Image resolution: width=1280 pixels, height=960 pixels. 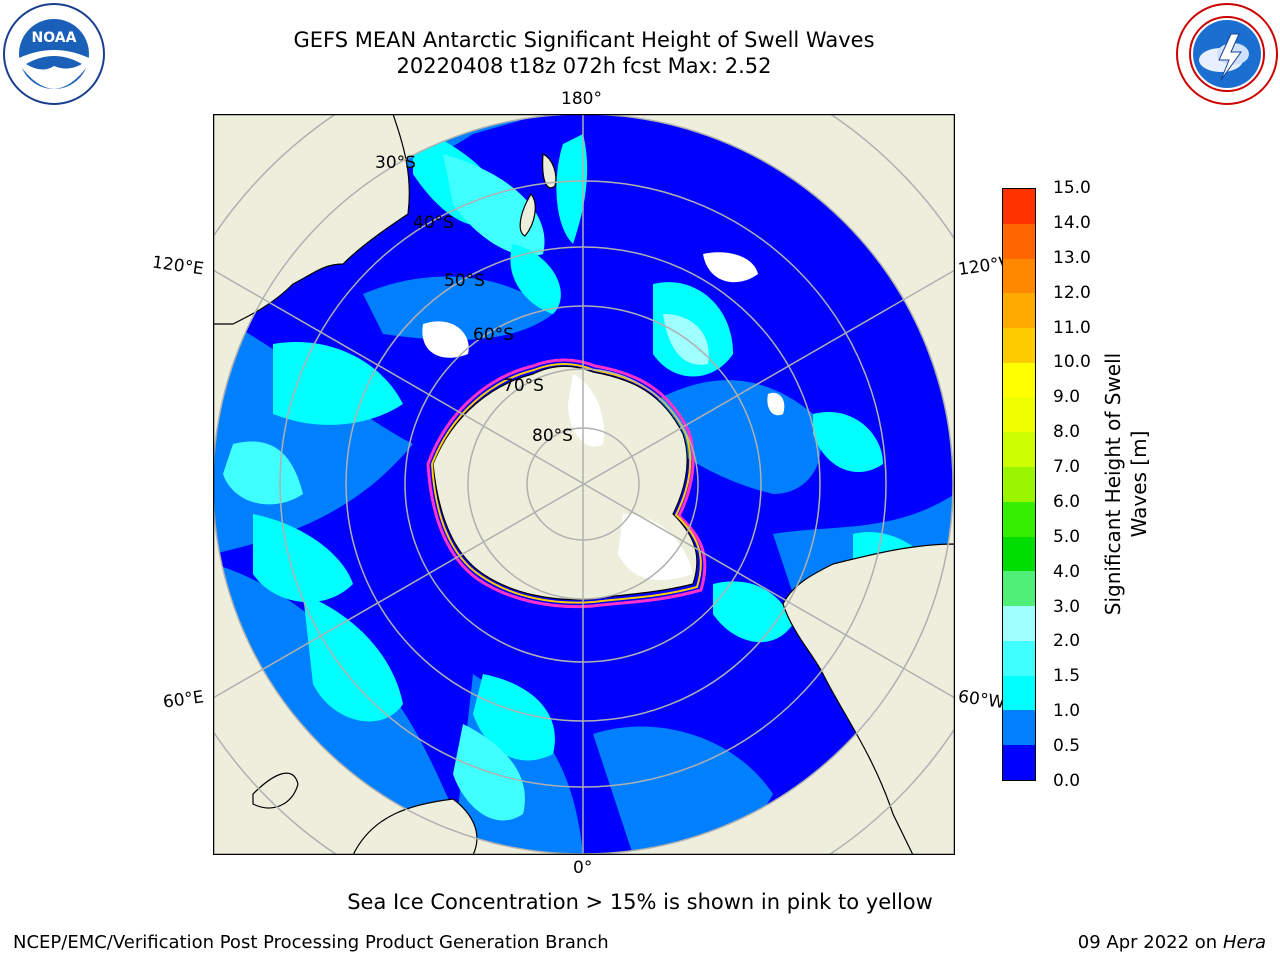 I want to click on colorbar-tick-label: 12.0, so click(x=1072, y=292).